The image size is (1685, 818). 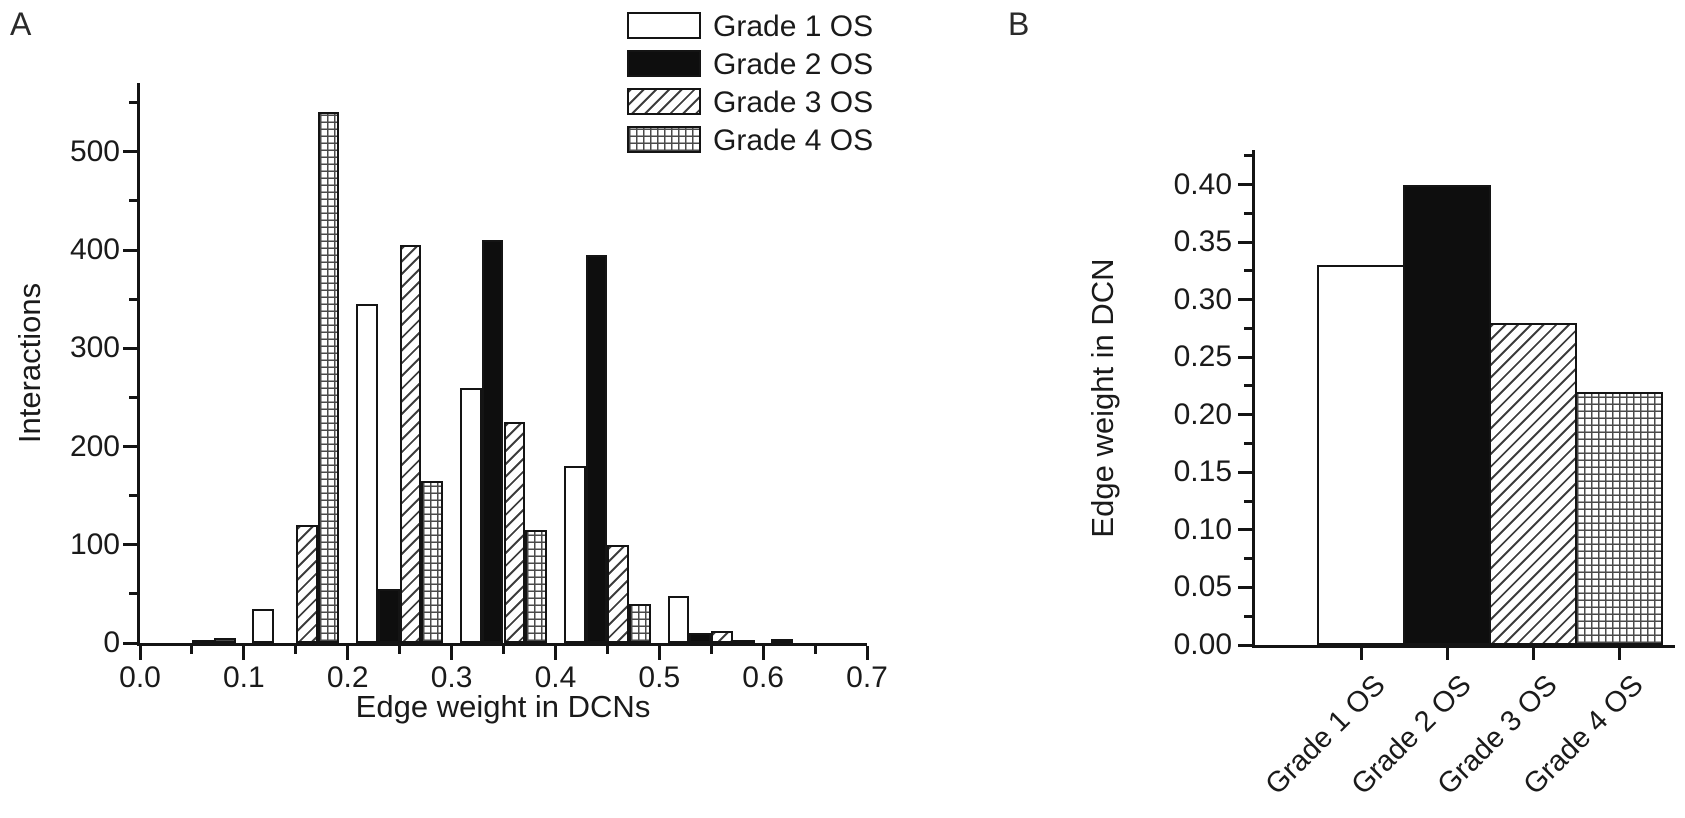 I want to click on bar-grade2-bin-0.35, so click(x=492, y=441).